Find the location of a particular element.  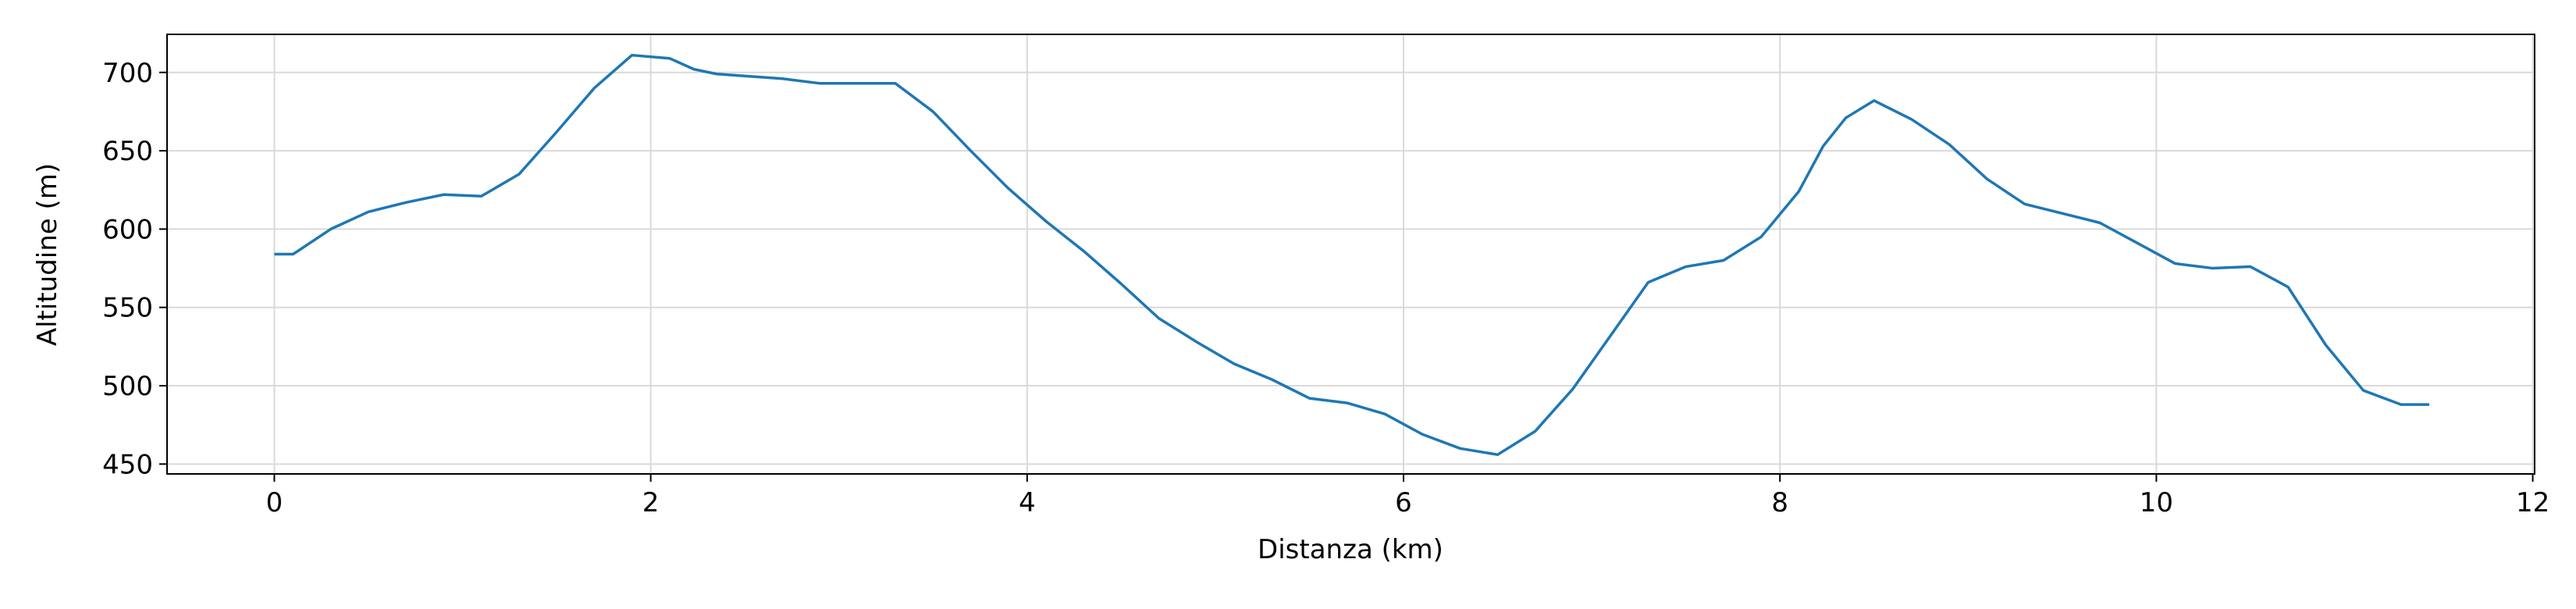

x-tick-label: 2 is located at coordinates (651, 502).